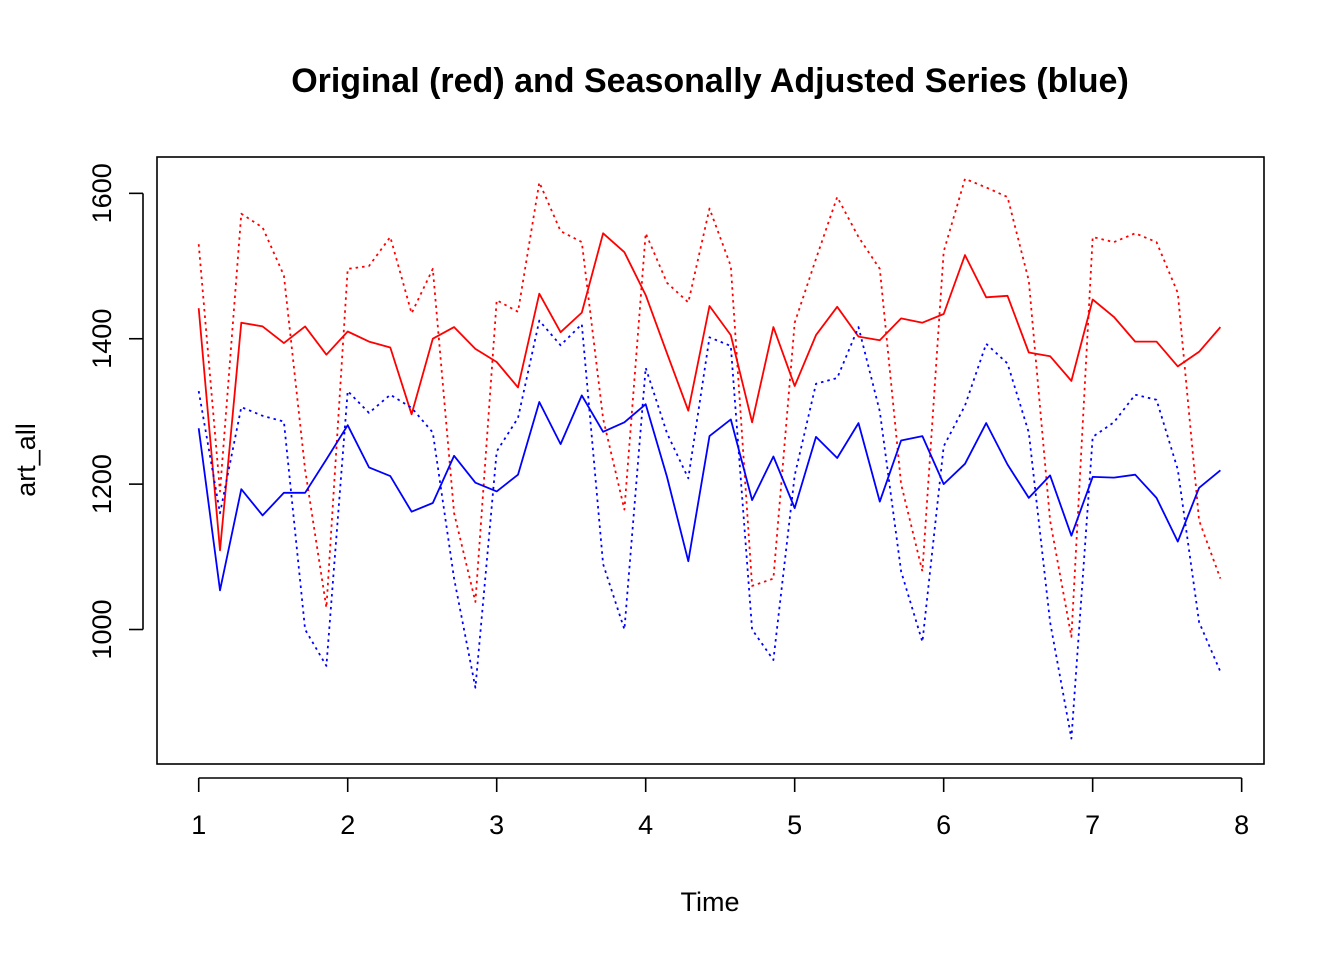  I want to click on x-tick-label: 4, so click(645, 825).